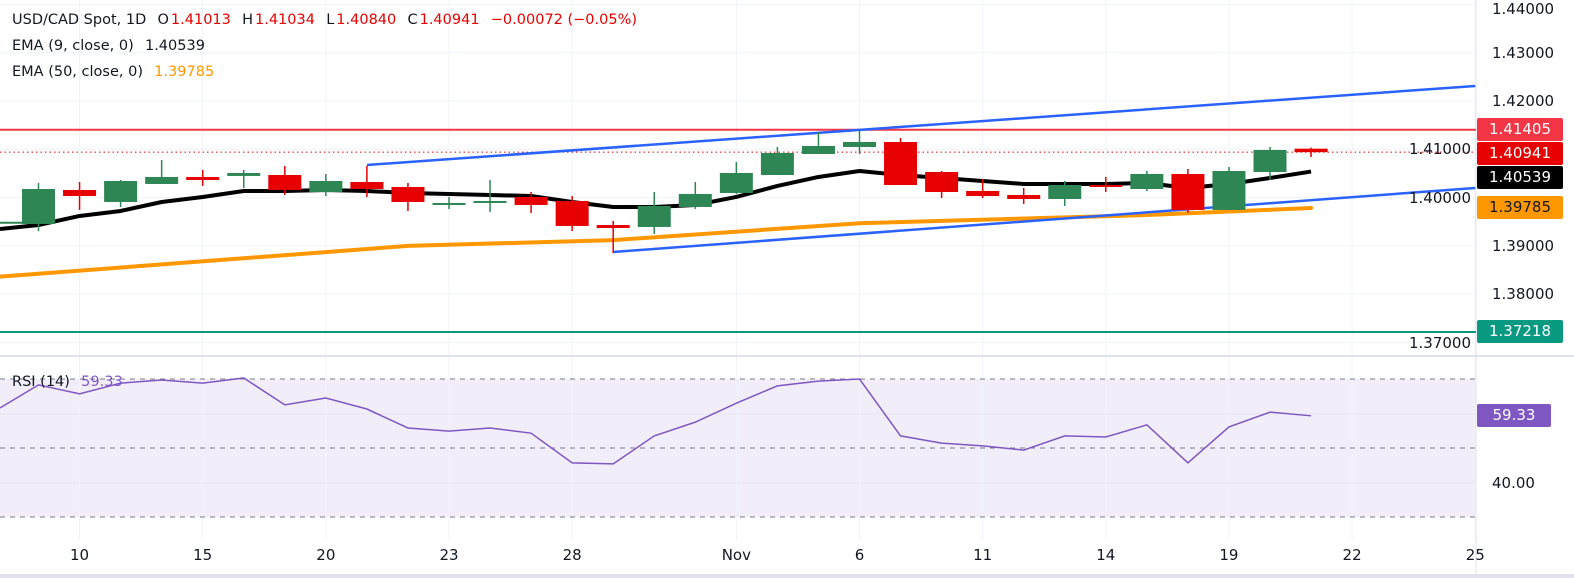 The image size is (1574, 578). I want to click on ema50-value: 1.39785, so click(184, 72).